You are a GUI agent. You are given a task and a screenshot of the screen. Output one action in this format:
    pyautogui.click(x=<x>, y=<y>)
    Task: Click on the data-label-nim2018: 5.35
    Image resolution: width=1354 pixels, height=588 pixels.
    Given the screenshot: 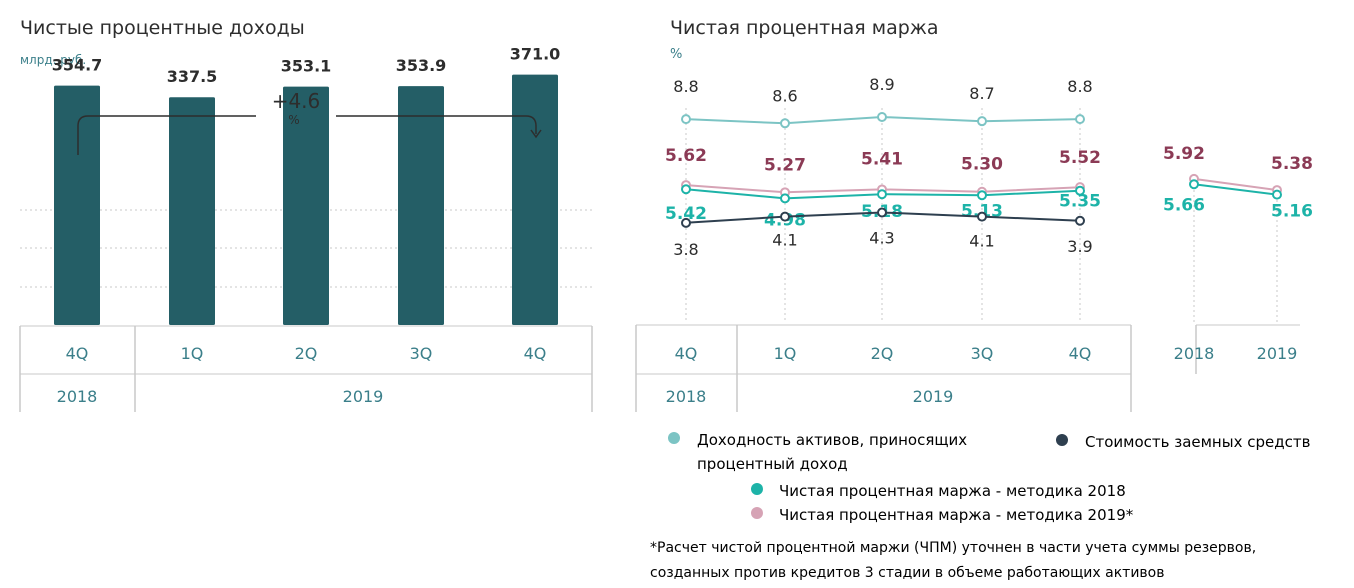 What is the action you would take?
    pyautogui.click(x=1080, y=202)
    